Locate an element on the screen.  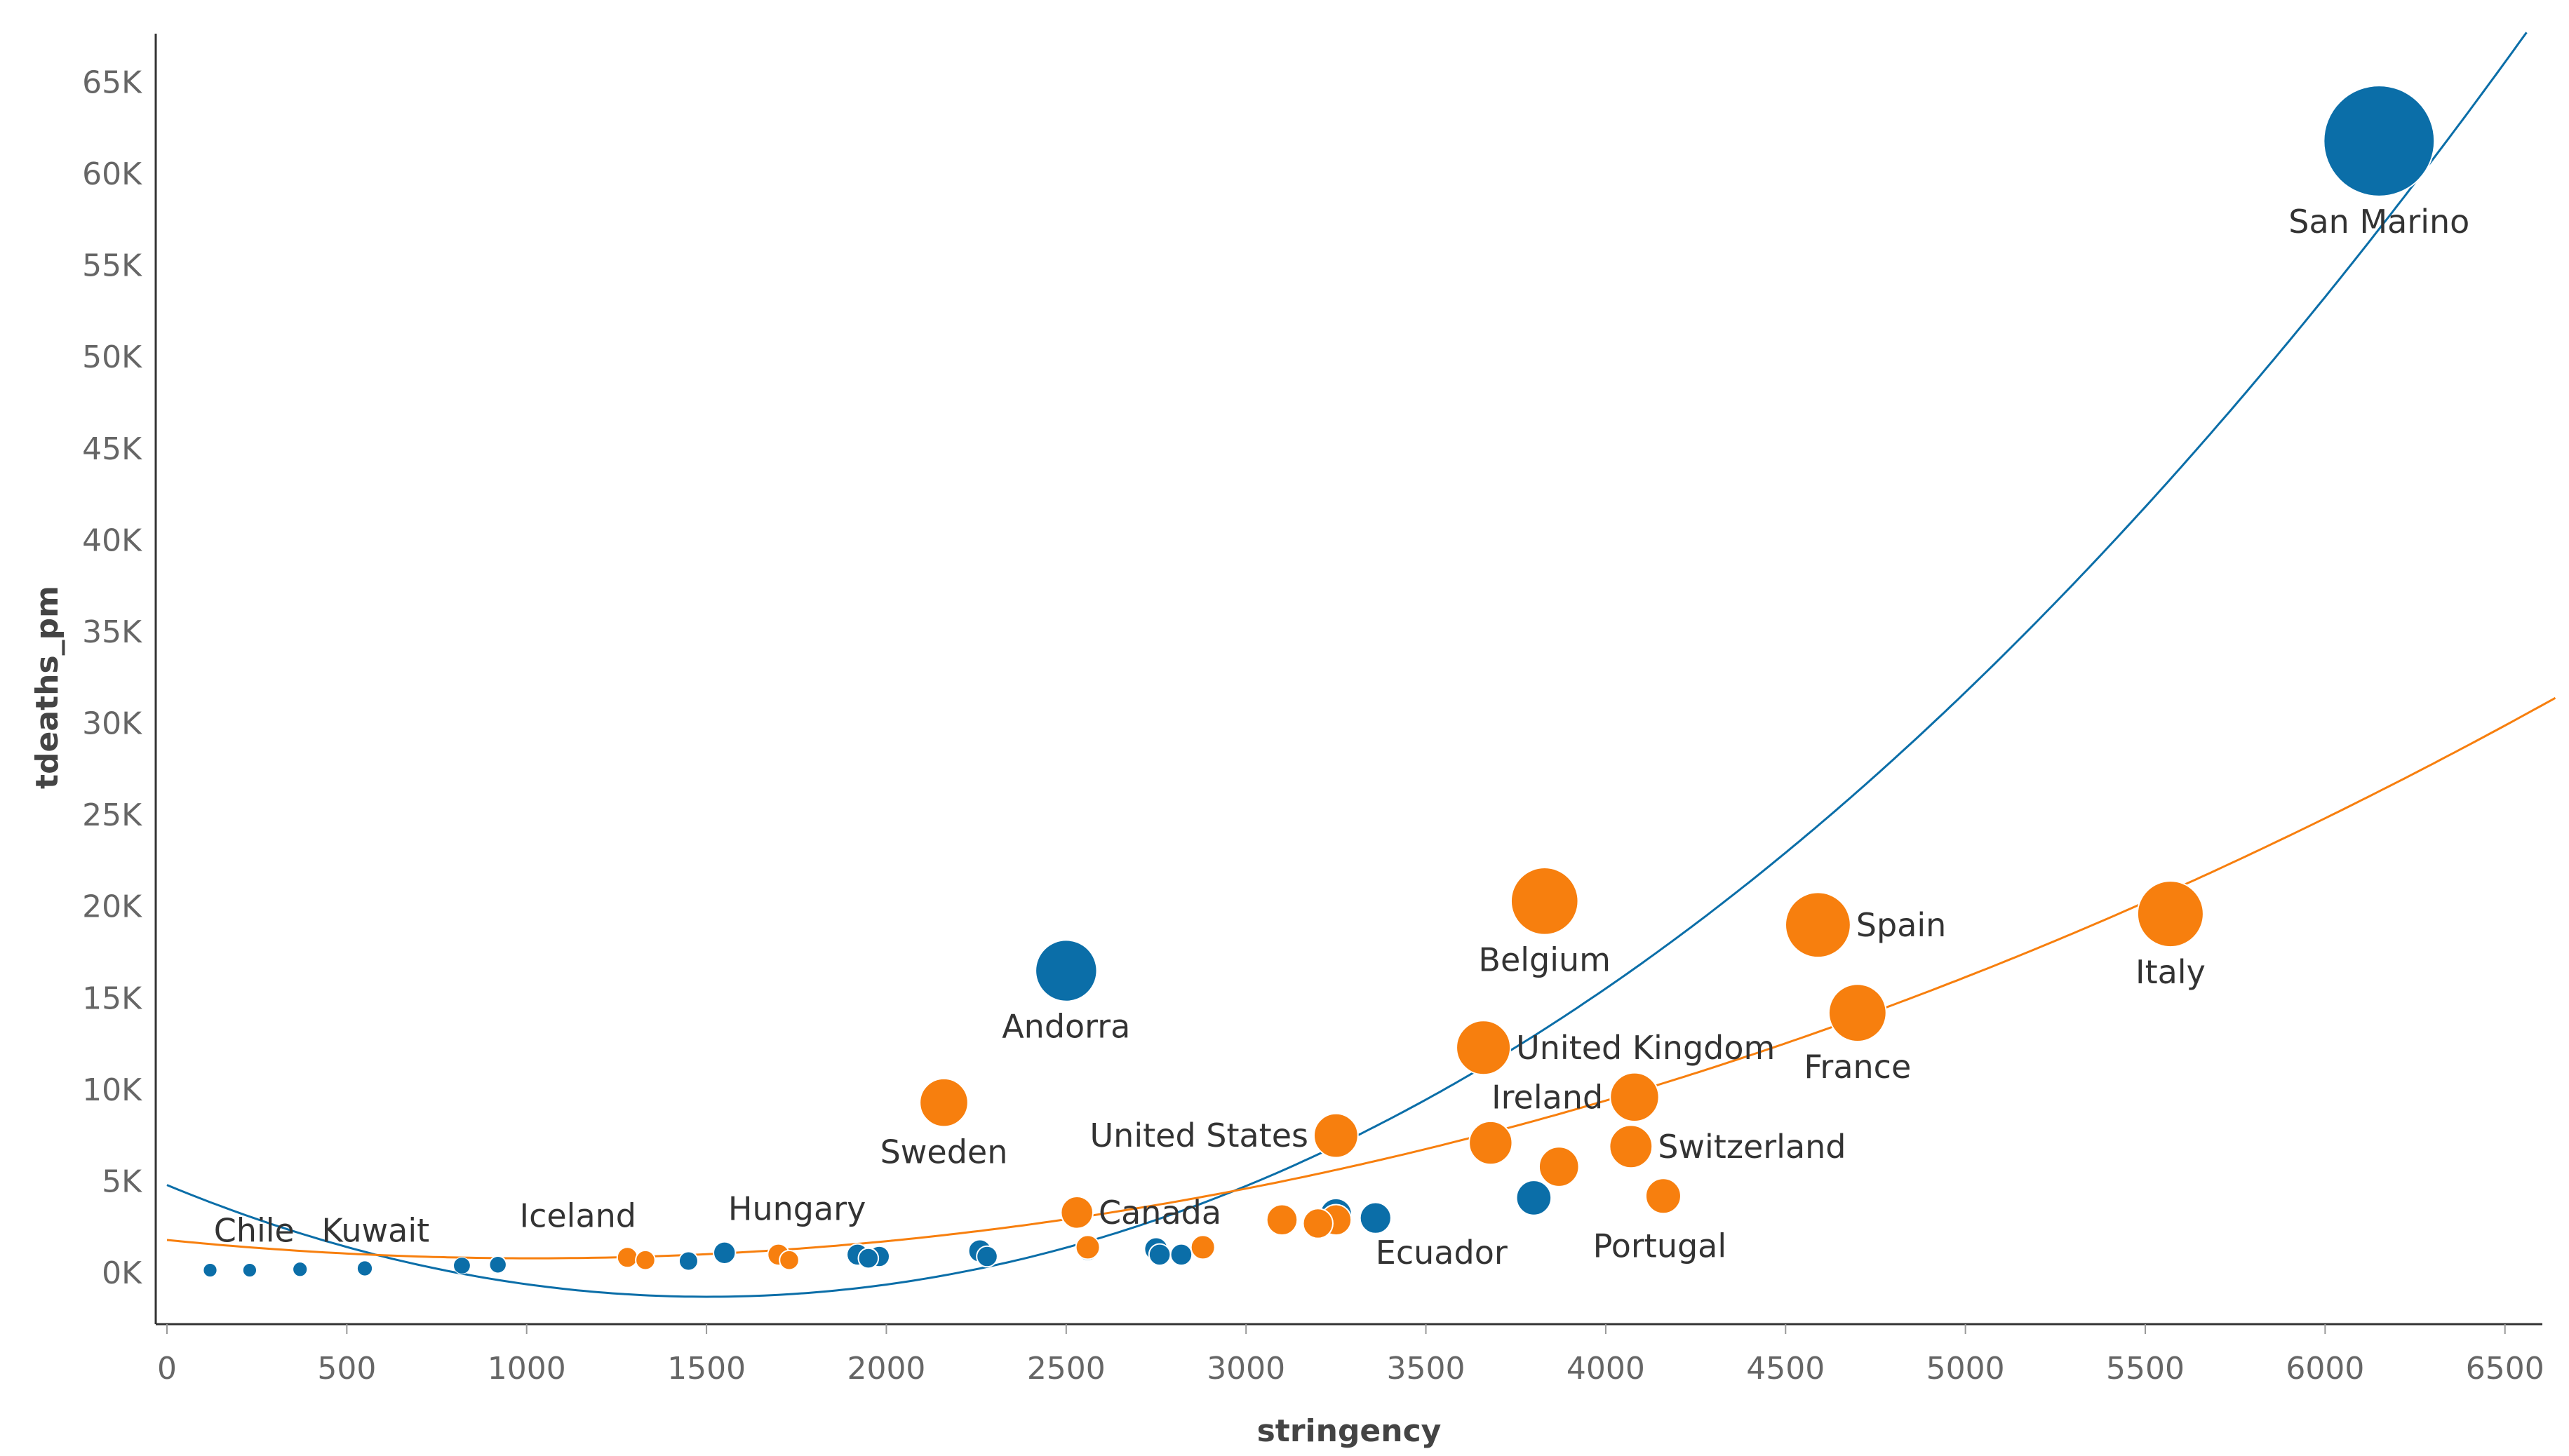
point-label: Sweden is located at coordinates (944, 1152).